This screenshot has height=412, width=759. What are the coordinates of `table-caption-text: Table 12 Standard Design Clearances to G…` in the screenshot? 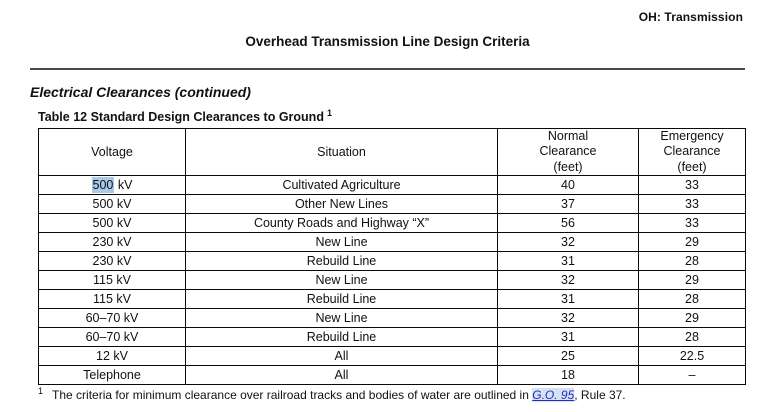 It's located at (181, 117).